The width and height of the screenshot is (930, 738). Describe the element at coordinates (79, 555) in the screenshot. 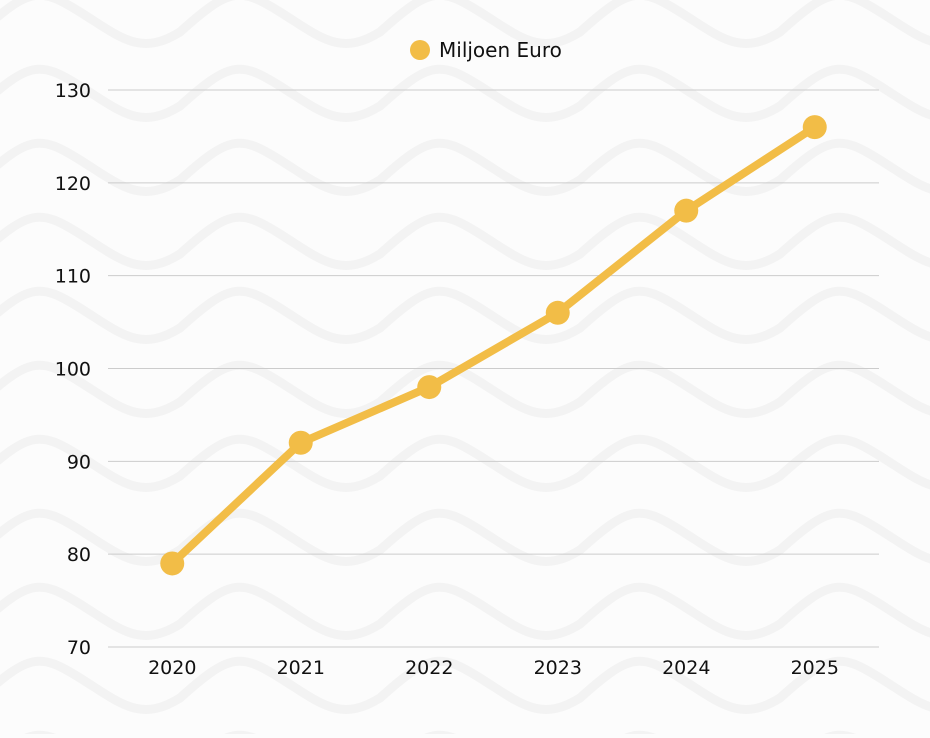

I see `y-tick-label: 80` at that location.